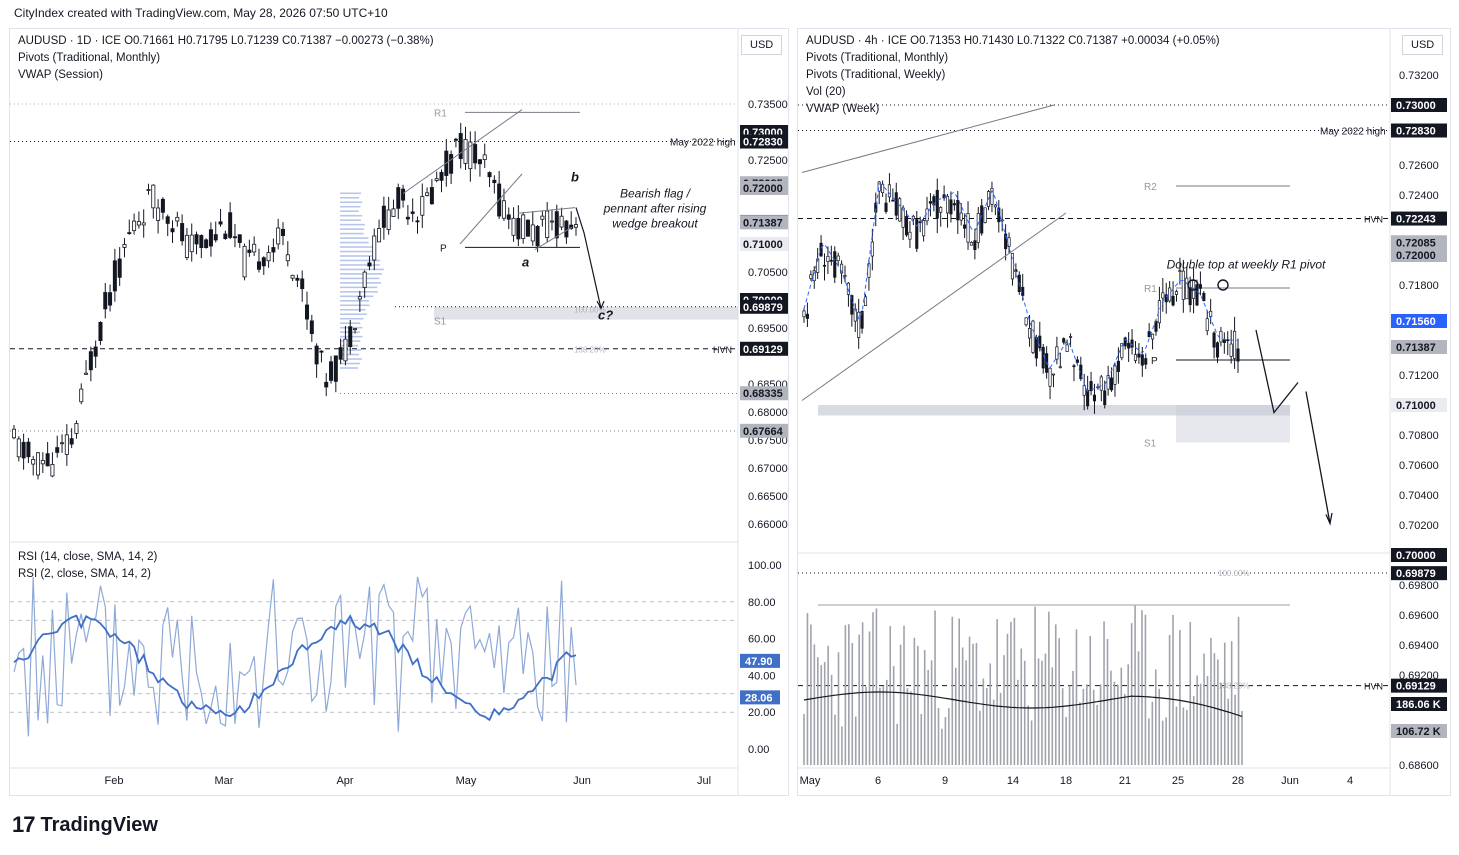 This screenshot has height=855, width=1459. What do you see at coordinates (1418, 705) in the screenshot?
I see `h4-price-tag-label-11: 186.06 K` at bounding box center [1418, 705].